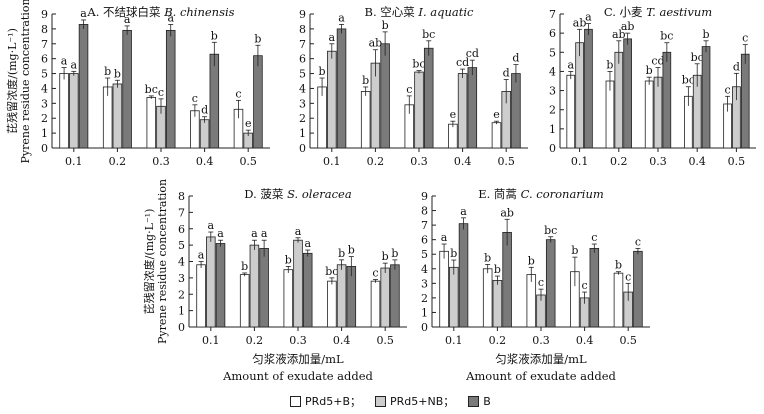 This screenshot has height=414, width=764. What do you see at coordinates (697, 161) in the screenshot?
I see `x-tick-label-c: 0.4` at bounding box center [697, 161].